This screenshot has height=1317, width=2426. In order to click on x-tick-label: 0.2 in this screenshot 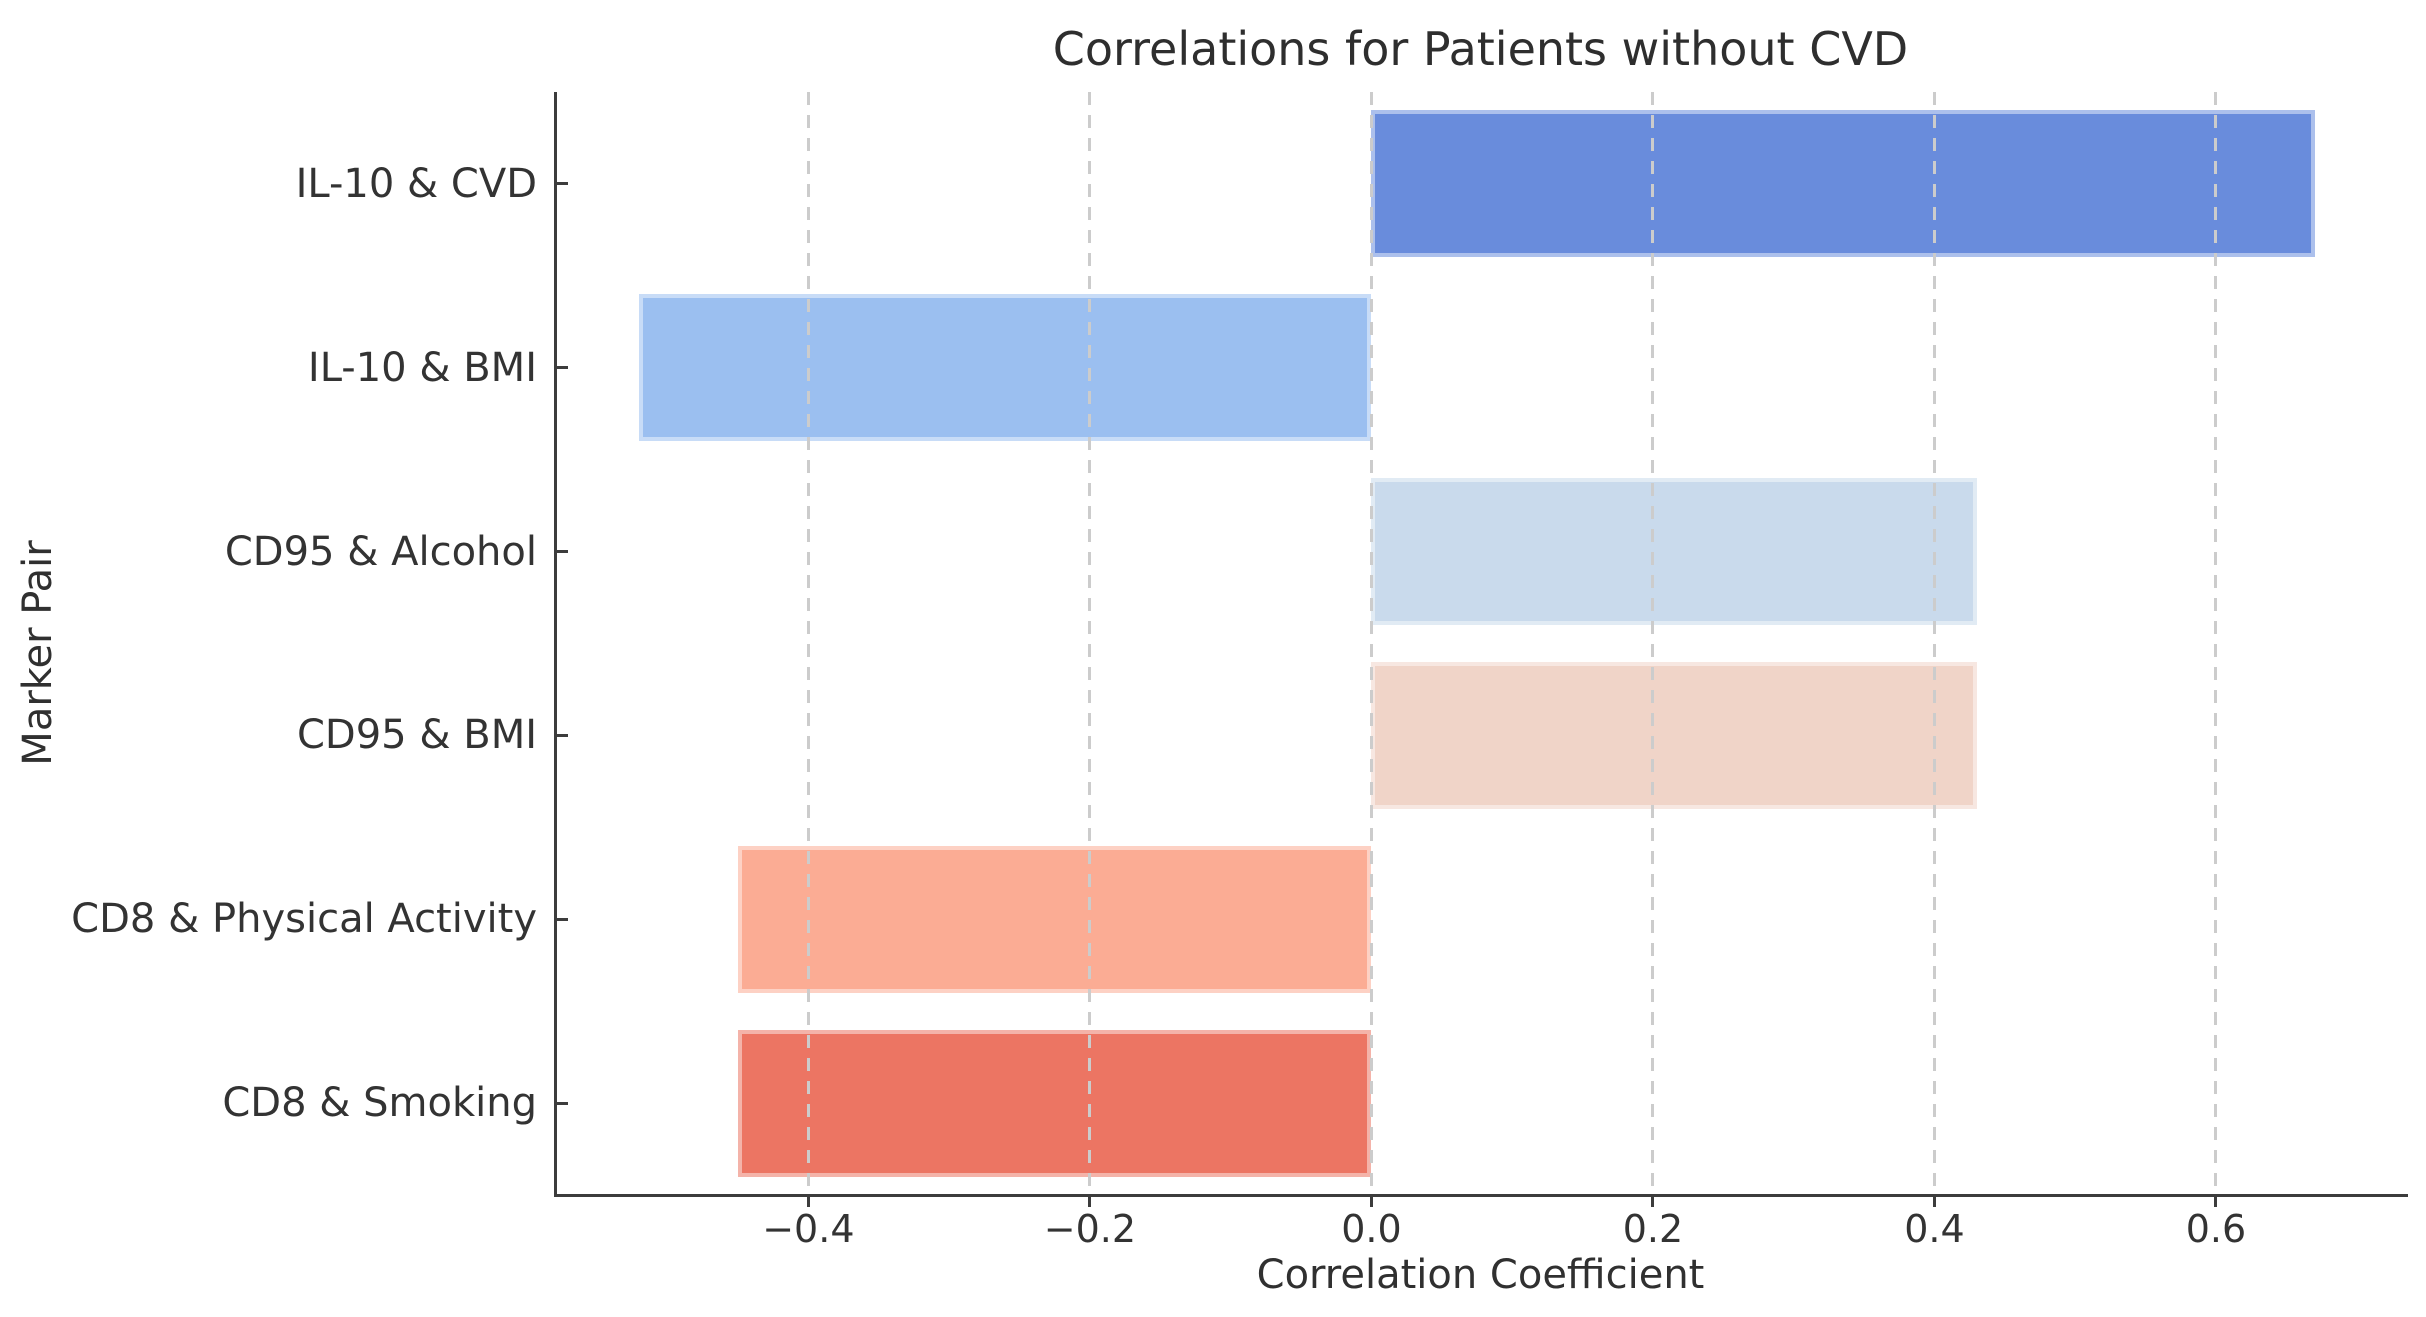, I will do `click(1653, 1229)`.